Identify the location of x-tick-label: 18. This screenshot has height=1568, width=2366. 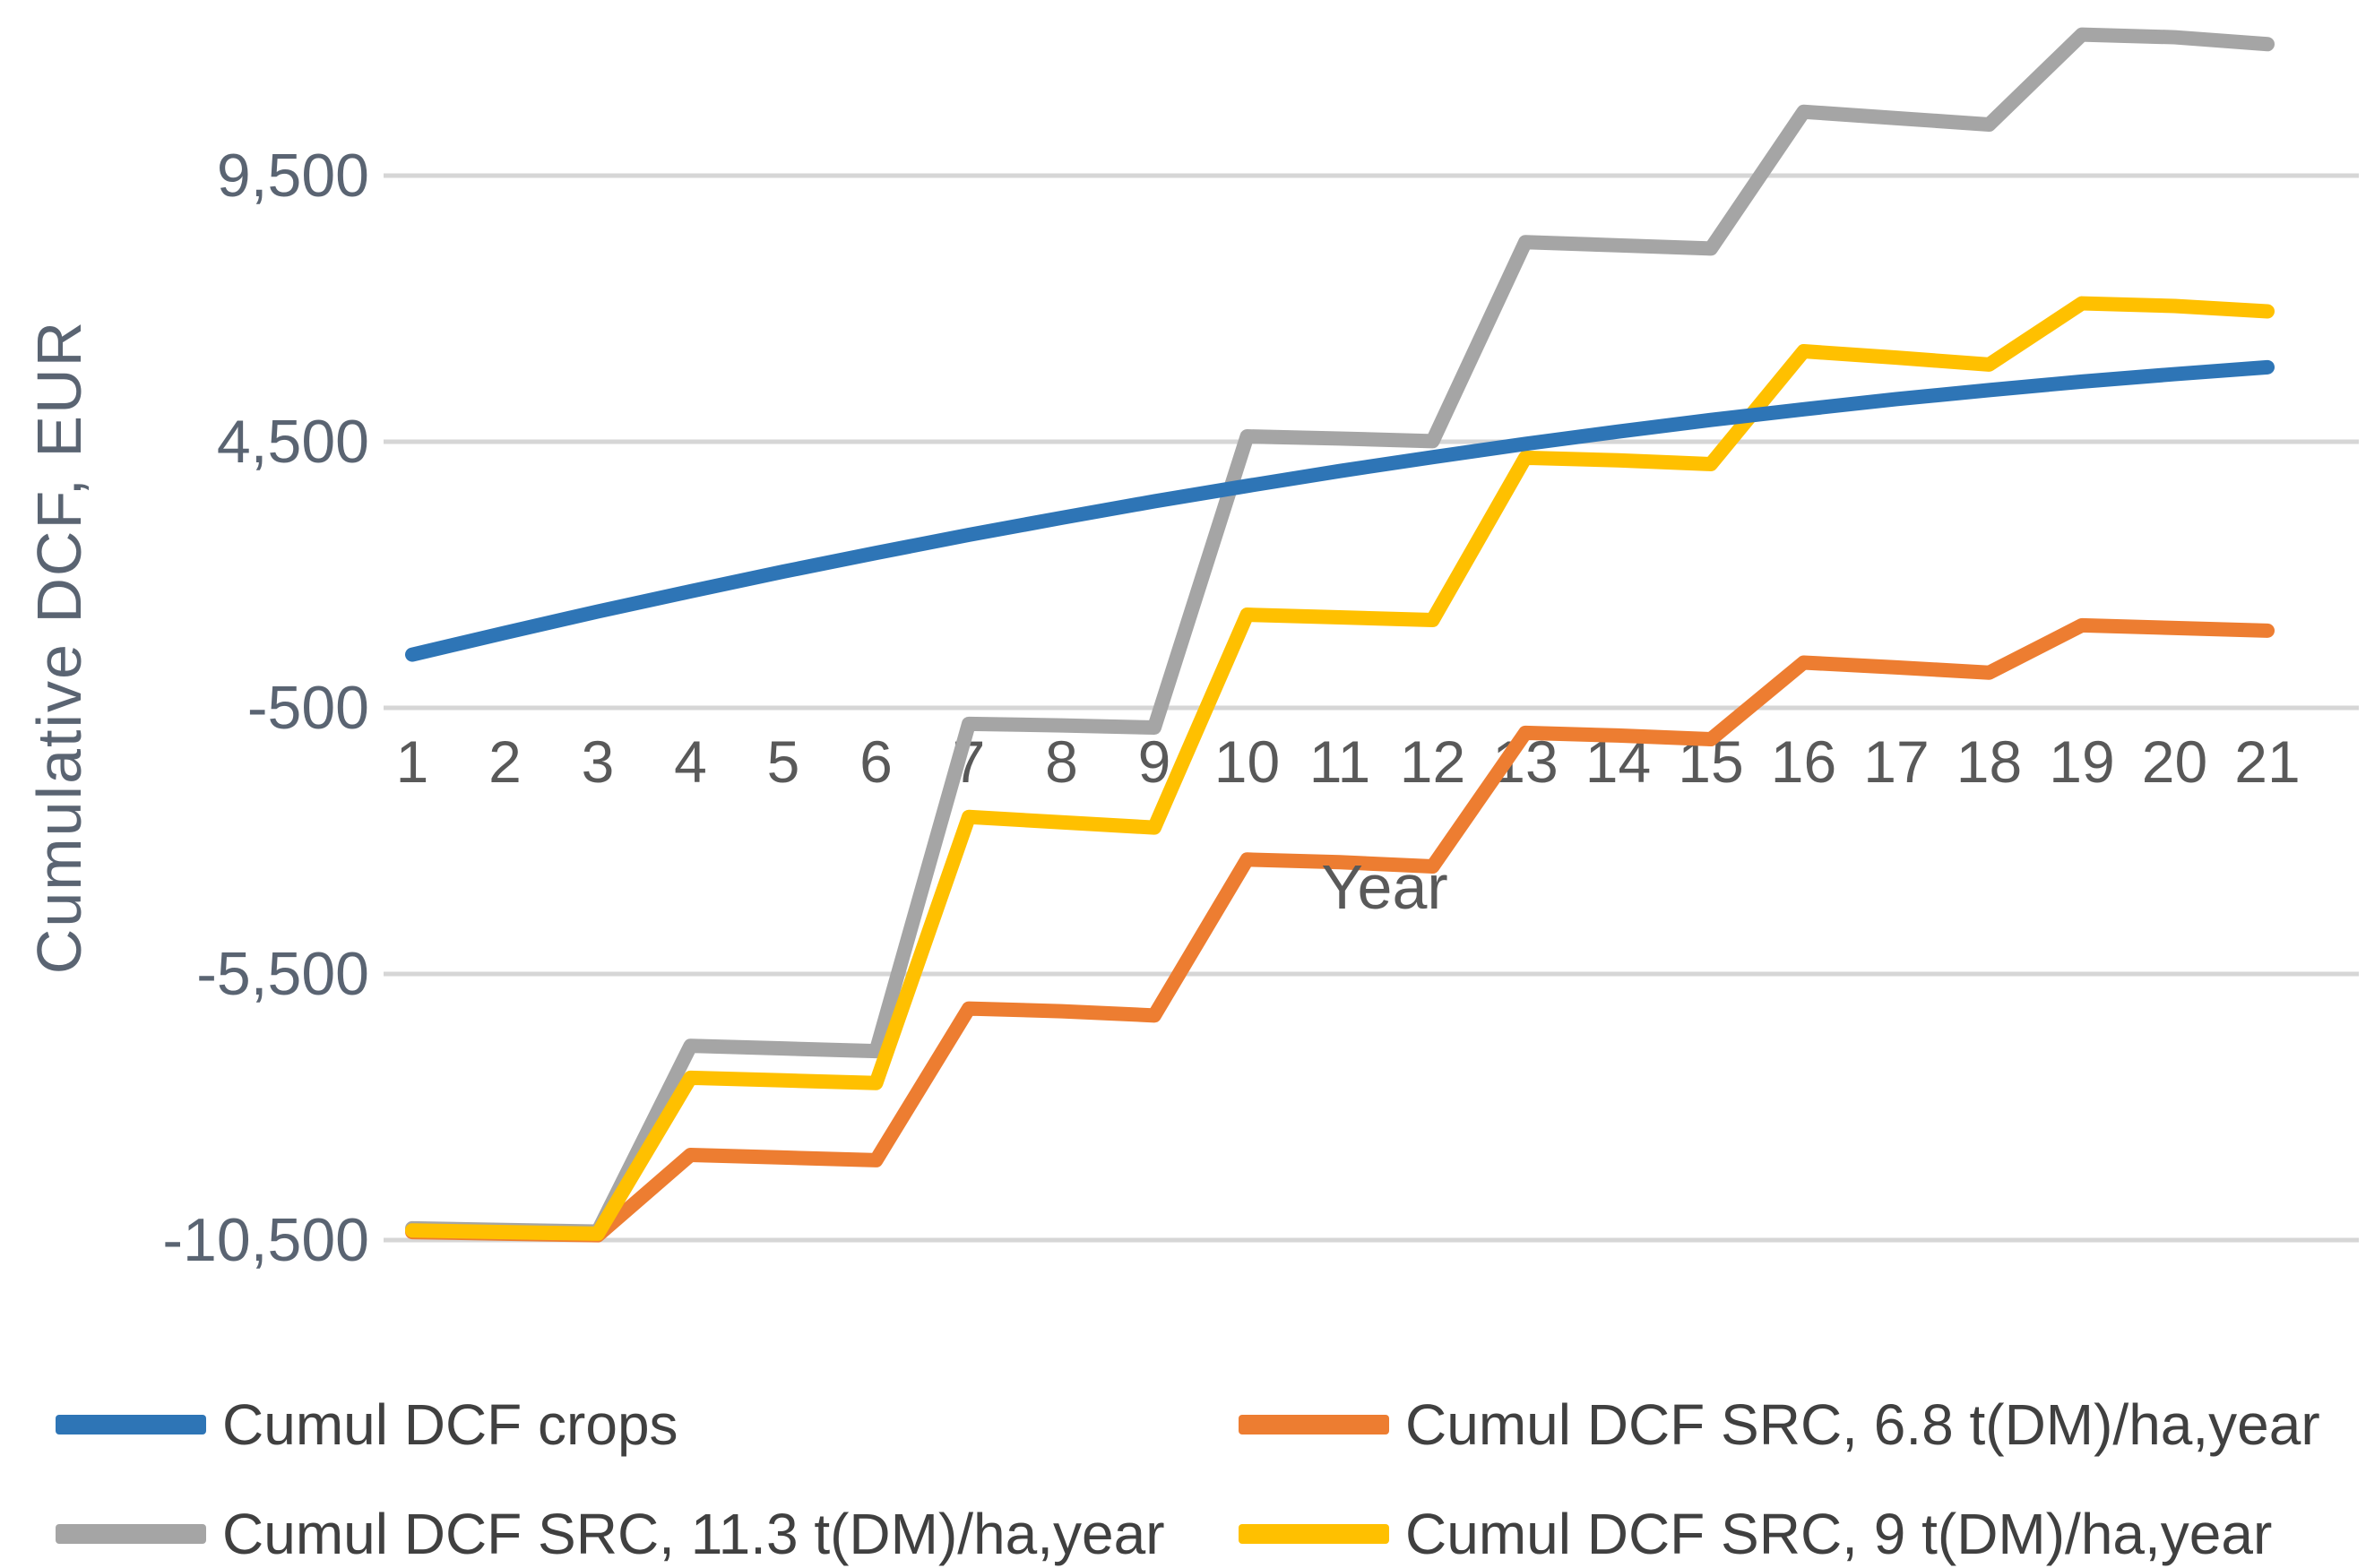
(1989, 761).